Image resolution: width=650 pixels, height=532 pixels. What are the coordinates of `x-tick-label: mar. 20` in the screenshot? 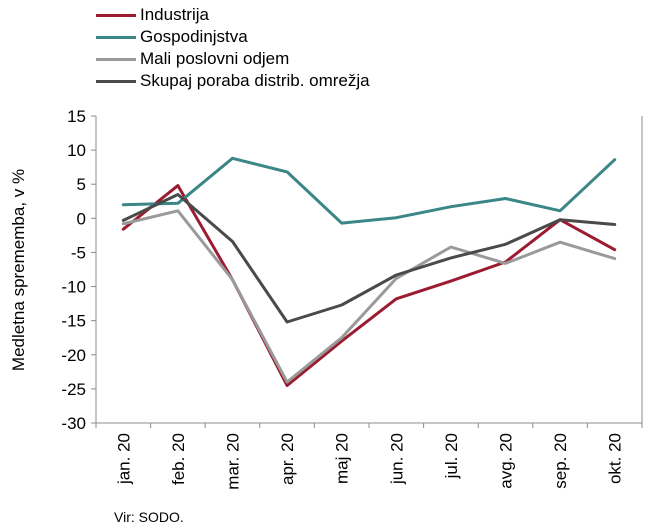 It's located at (233, 461).